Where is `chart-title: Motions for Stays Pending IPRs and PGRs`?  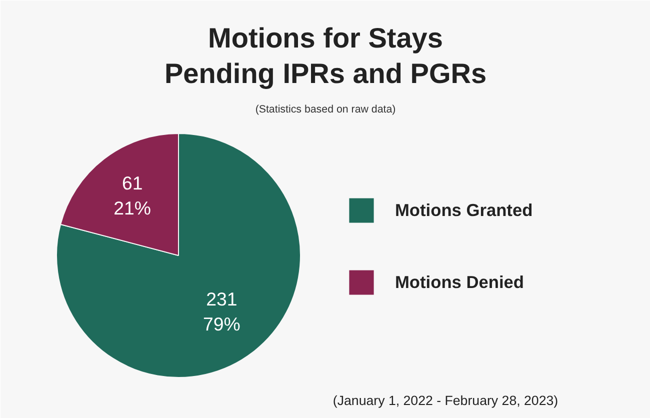
chart-title: Motions for Stays Pending IPRs and PGRs is located at coordinates (325, 56).